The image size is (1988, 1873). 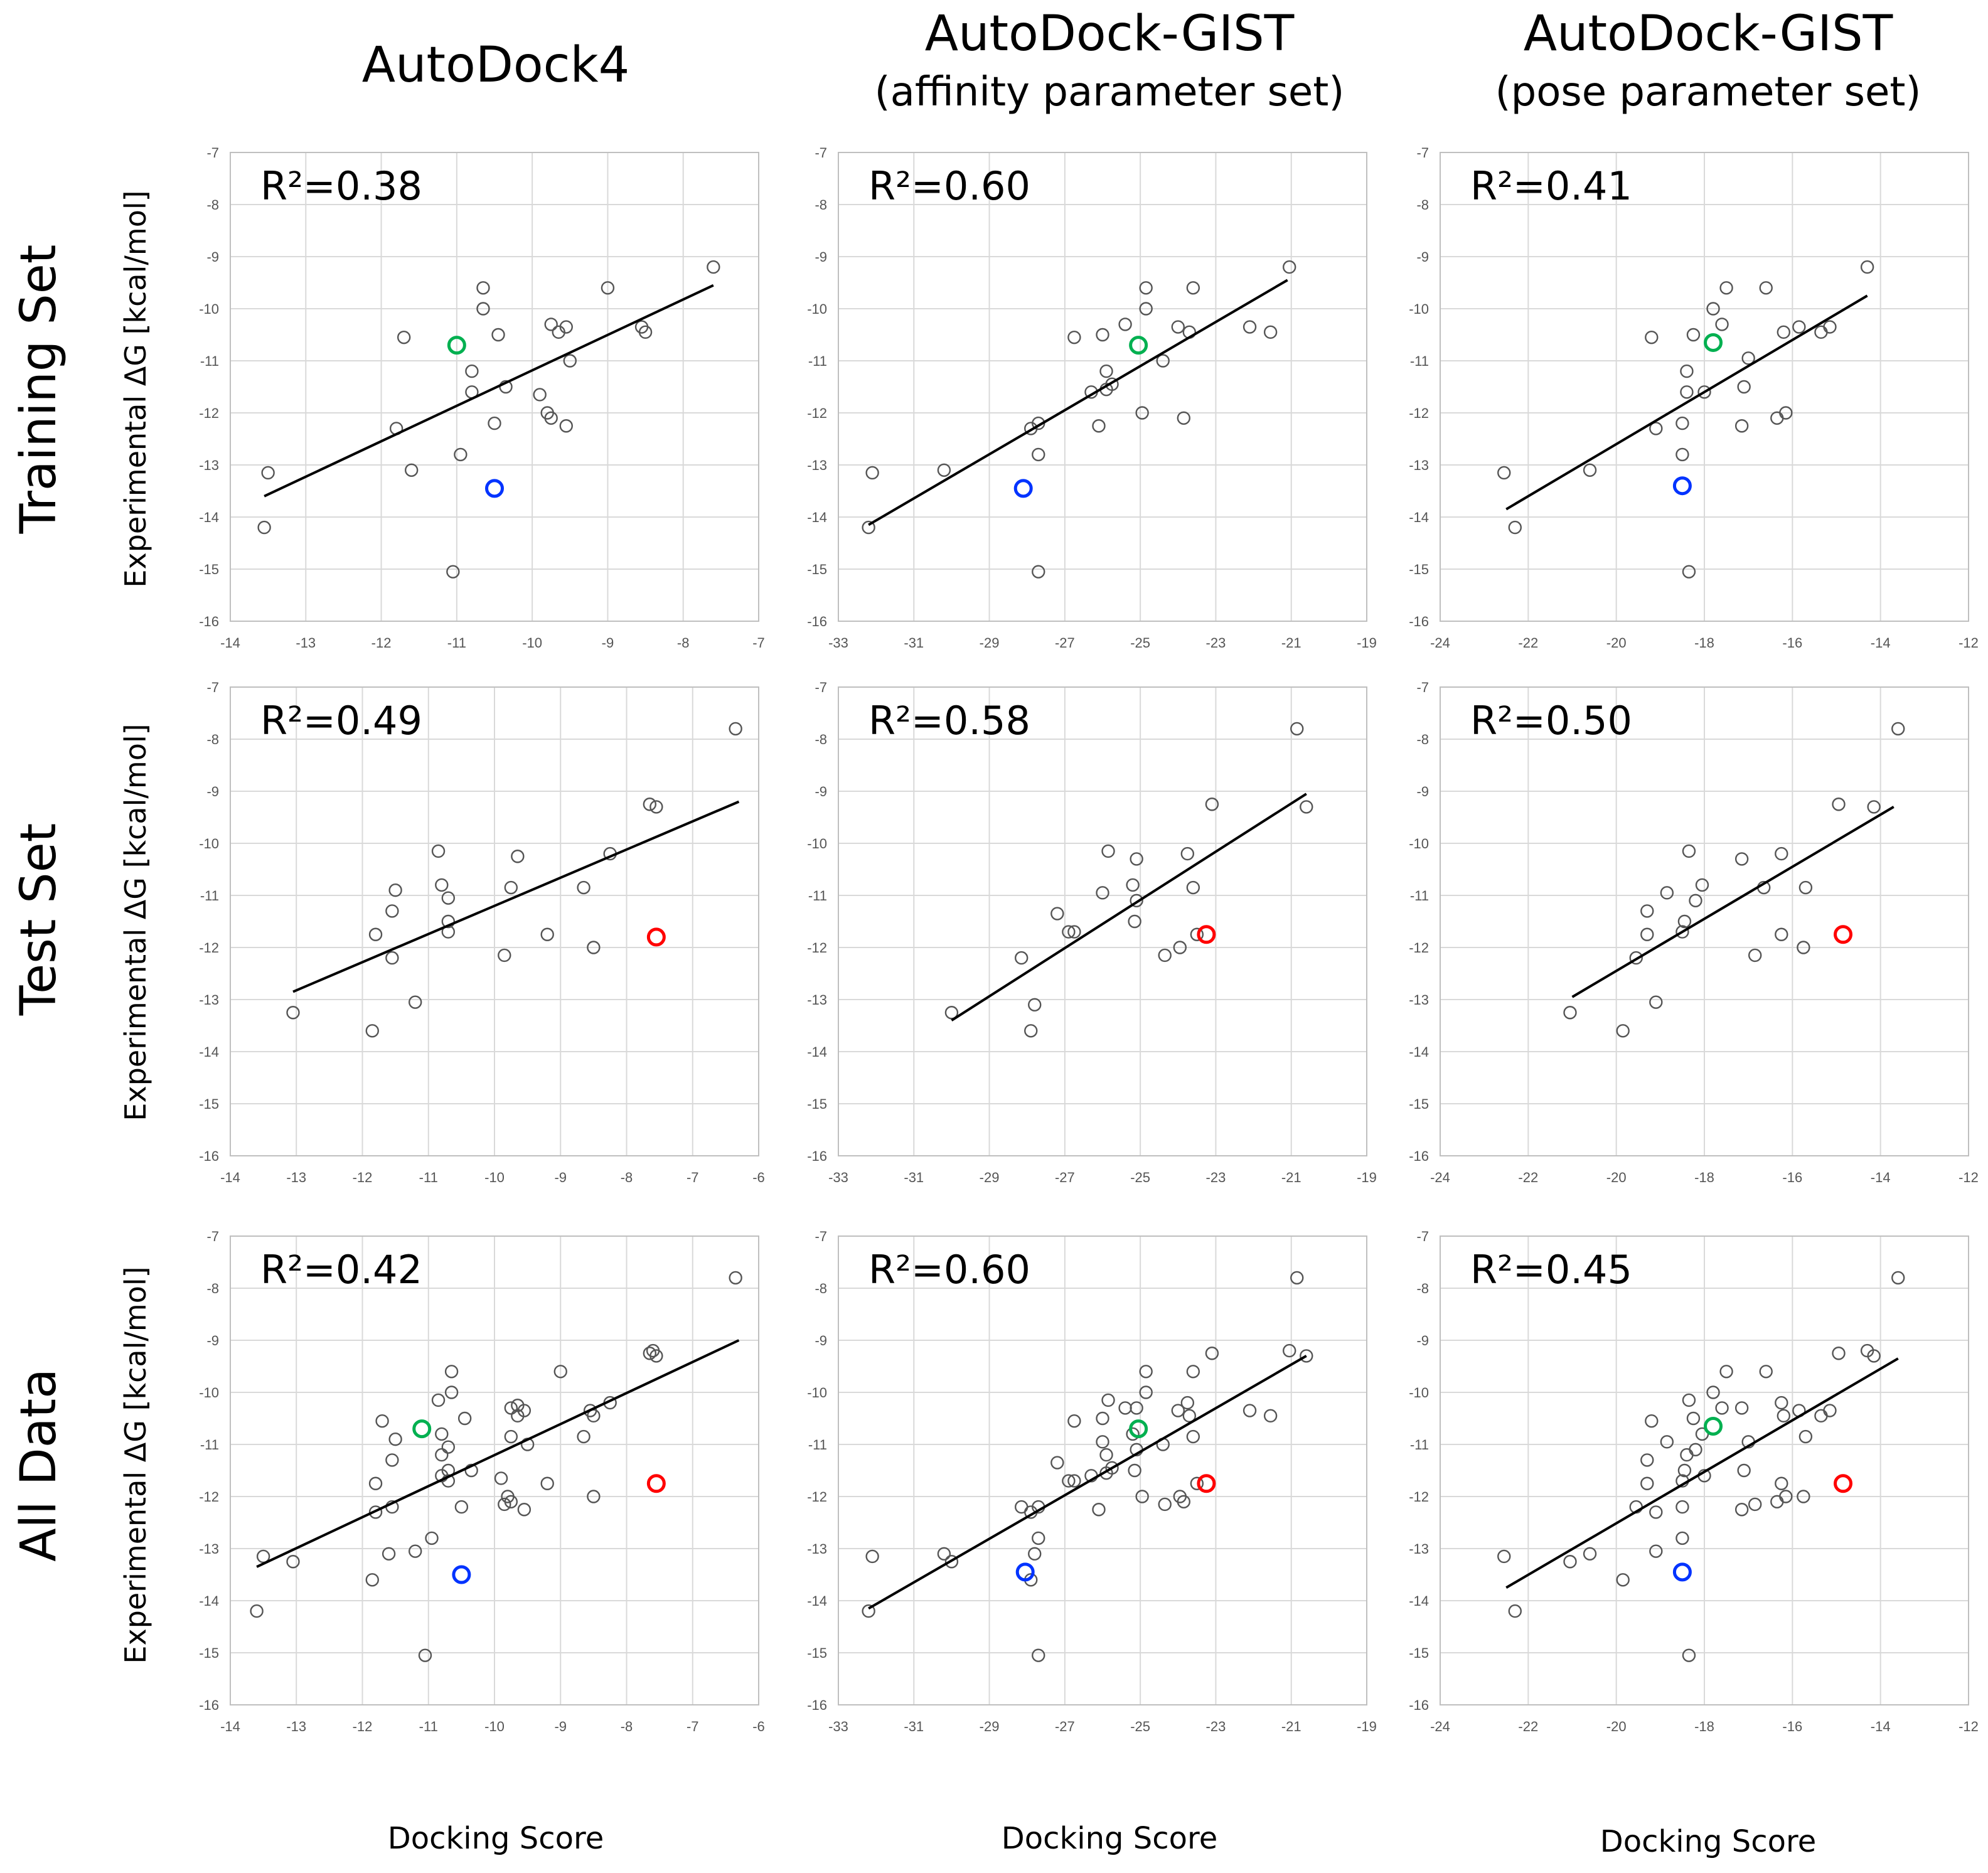 What do you see at coordinates (1206, 934) in the screenshot?
I see `highlight-point-red` at bounding box center [1206, 934].